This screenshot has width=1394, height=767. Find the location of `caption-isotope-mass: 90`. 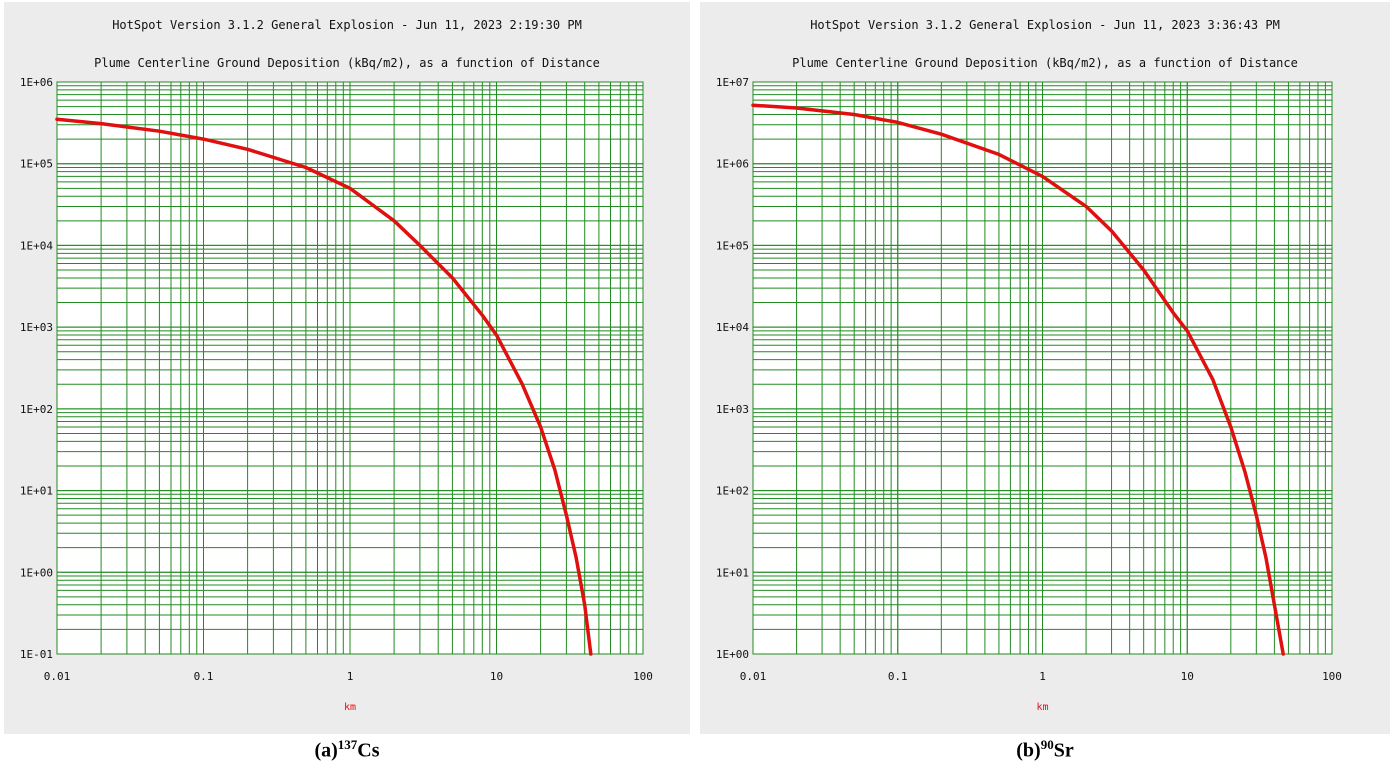

caption-isotope-mass: 90 is located at coordinates (1047, 744).